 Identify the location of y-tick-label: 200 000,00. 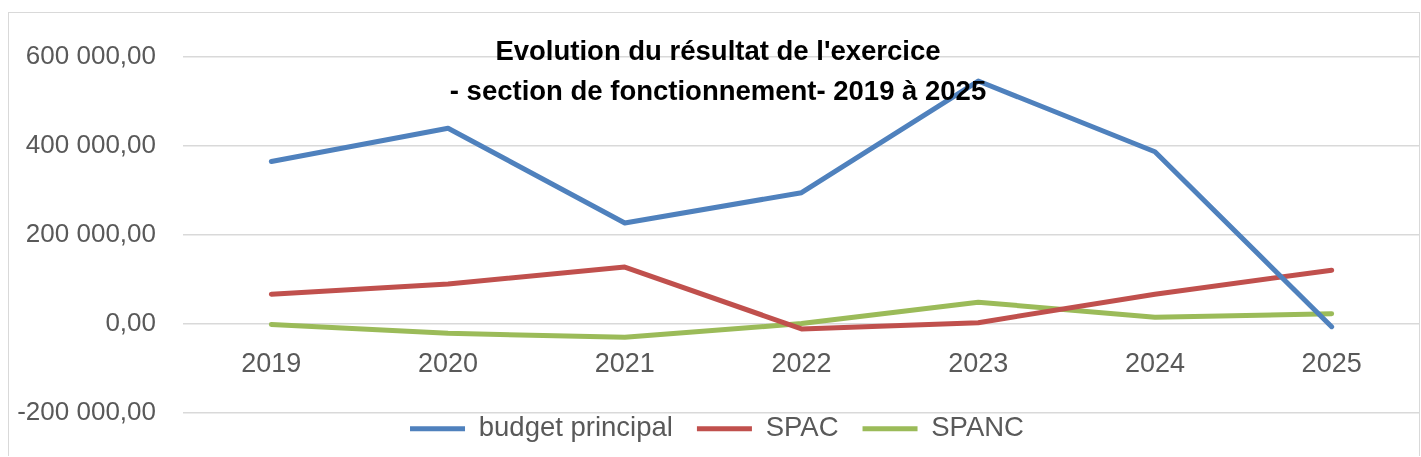
(90, 233).